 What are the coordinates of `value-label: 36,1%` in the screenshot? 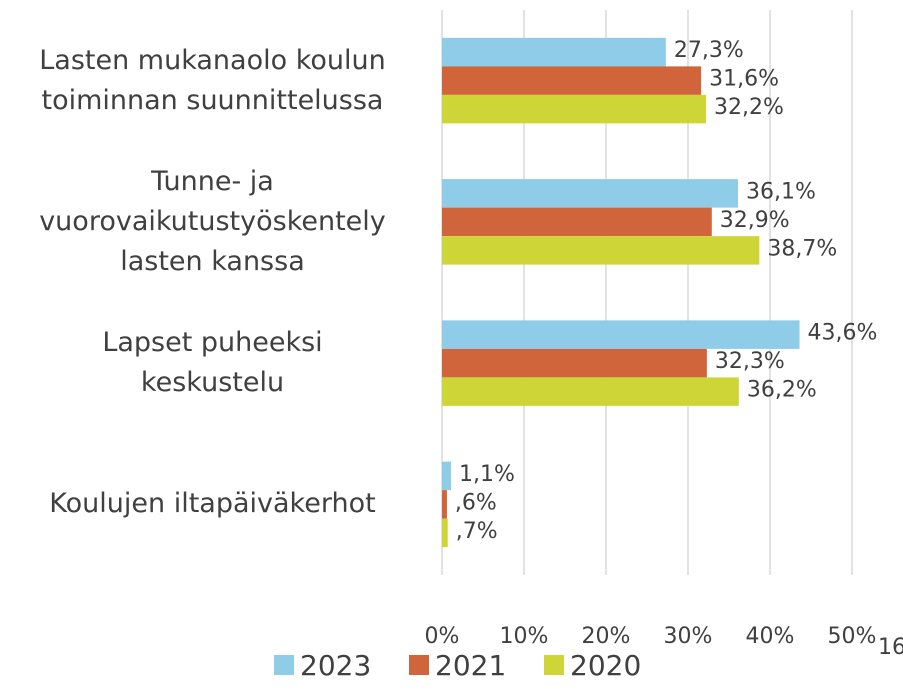 It's located at (781, 191).